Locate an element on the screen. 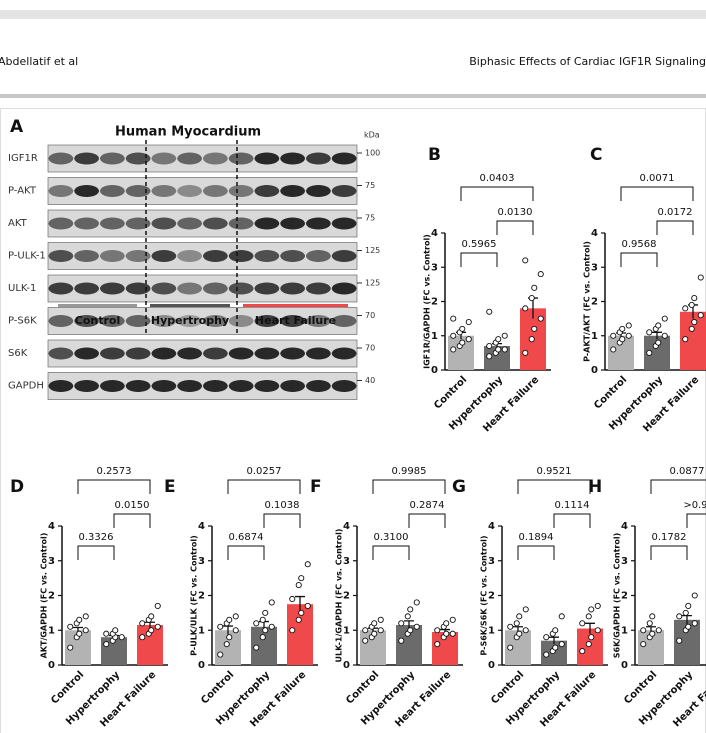 The image size is (706, 733). p-value: 0.9985 is located at coordinates (409, 471).